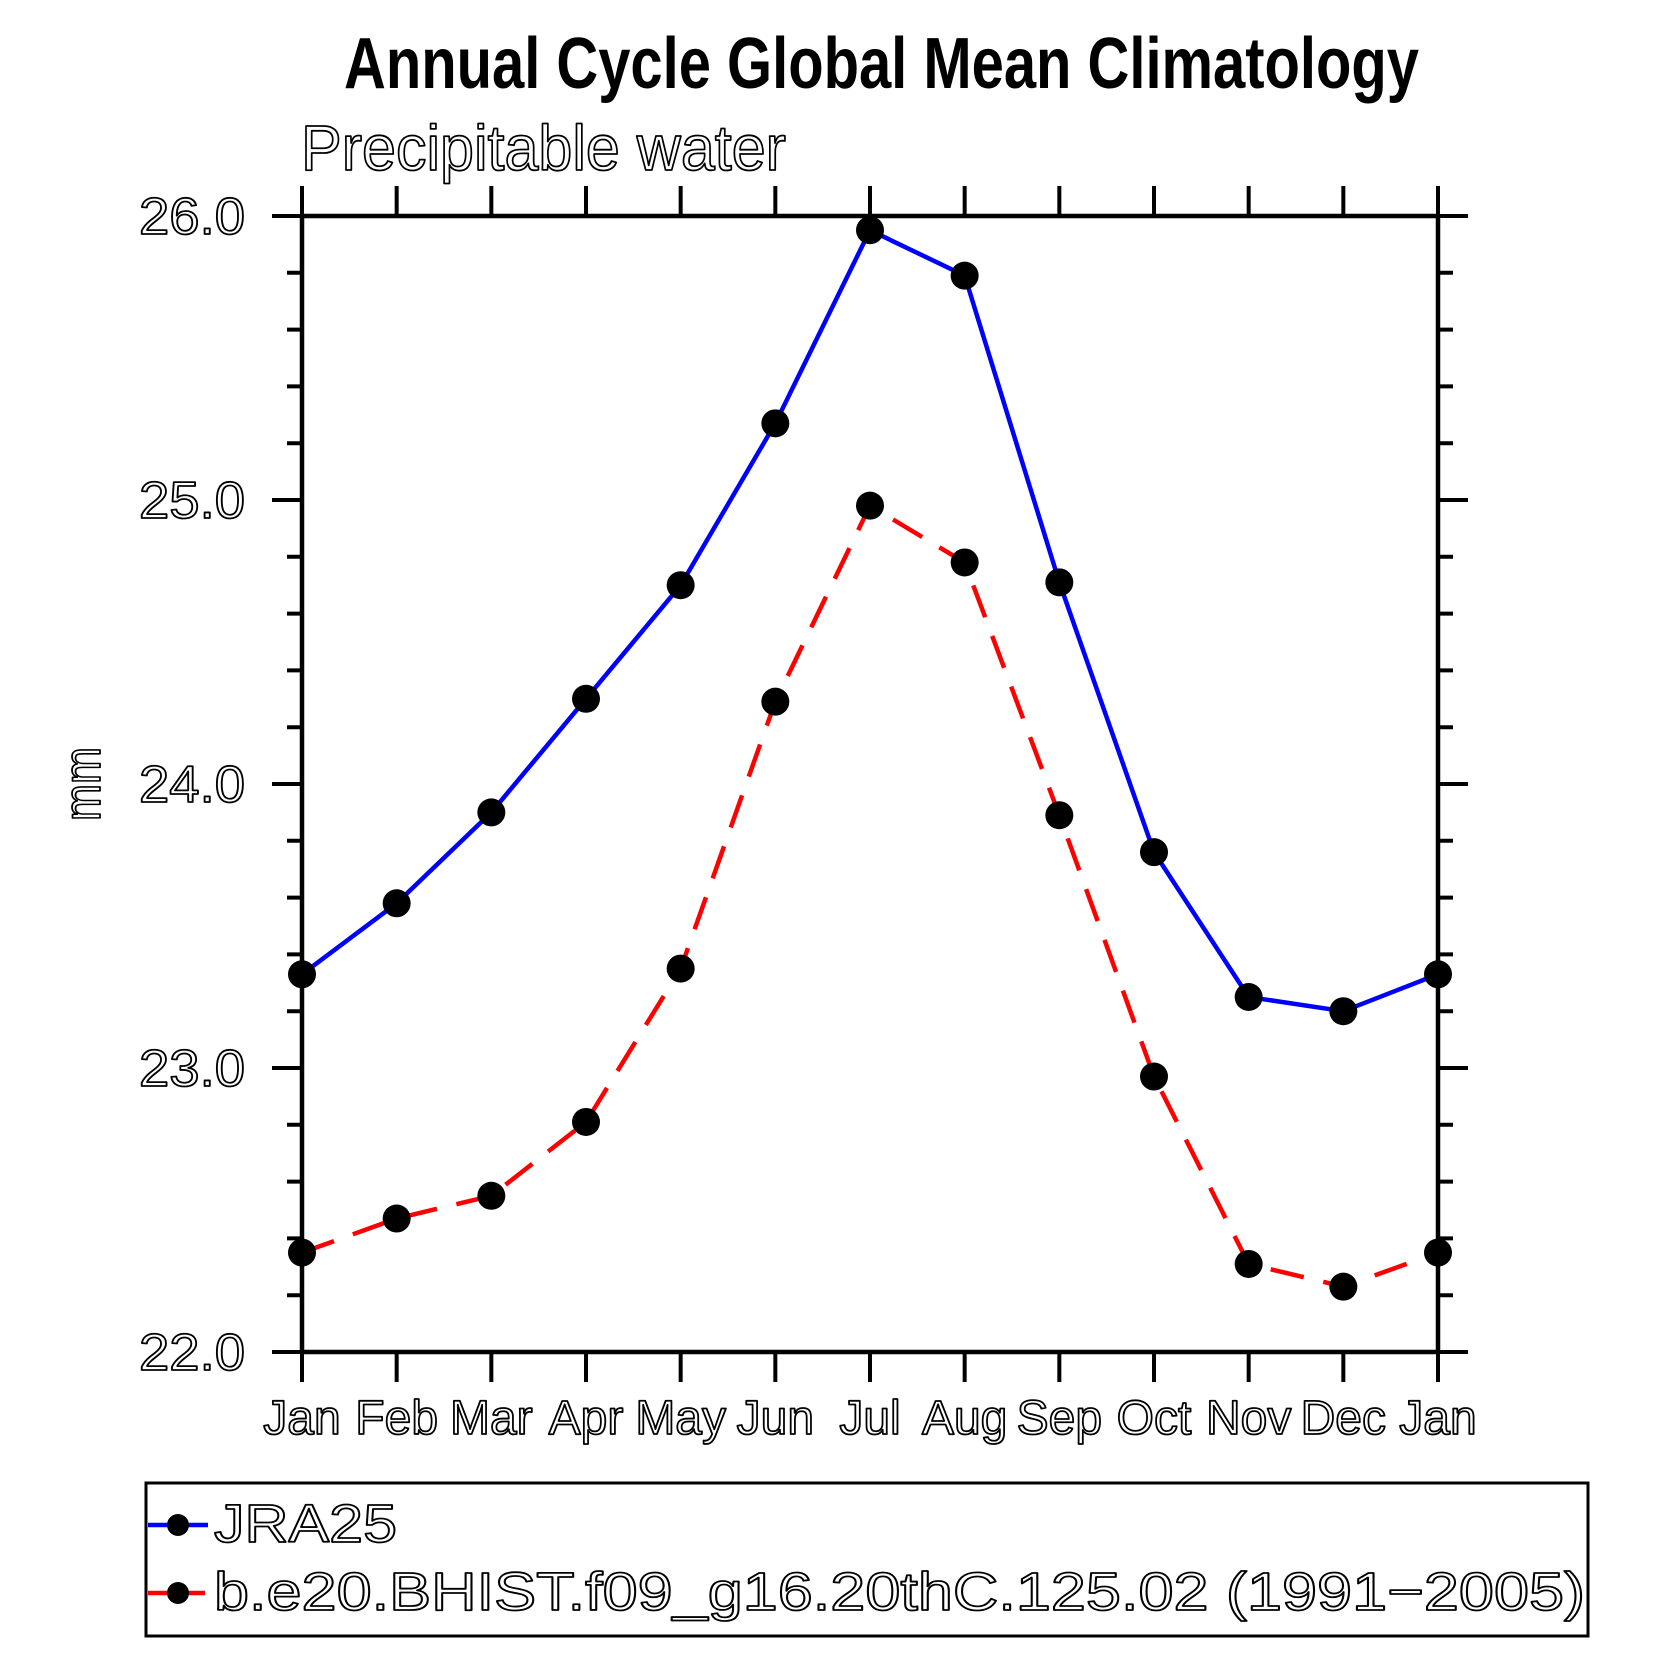  I want to click on y-axis-title: mm, so click(83, 784).